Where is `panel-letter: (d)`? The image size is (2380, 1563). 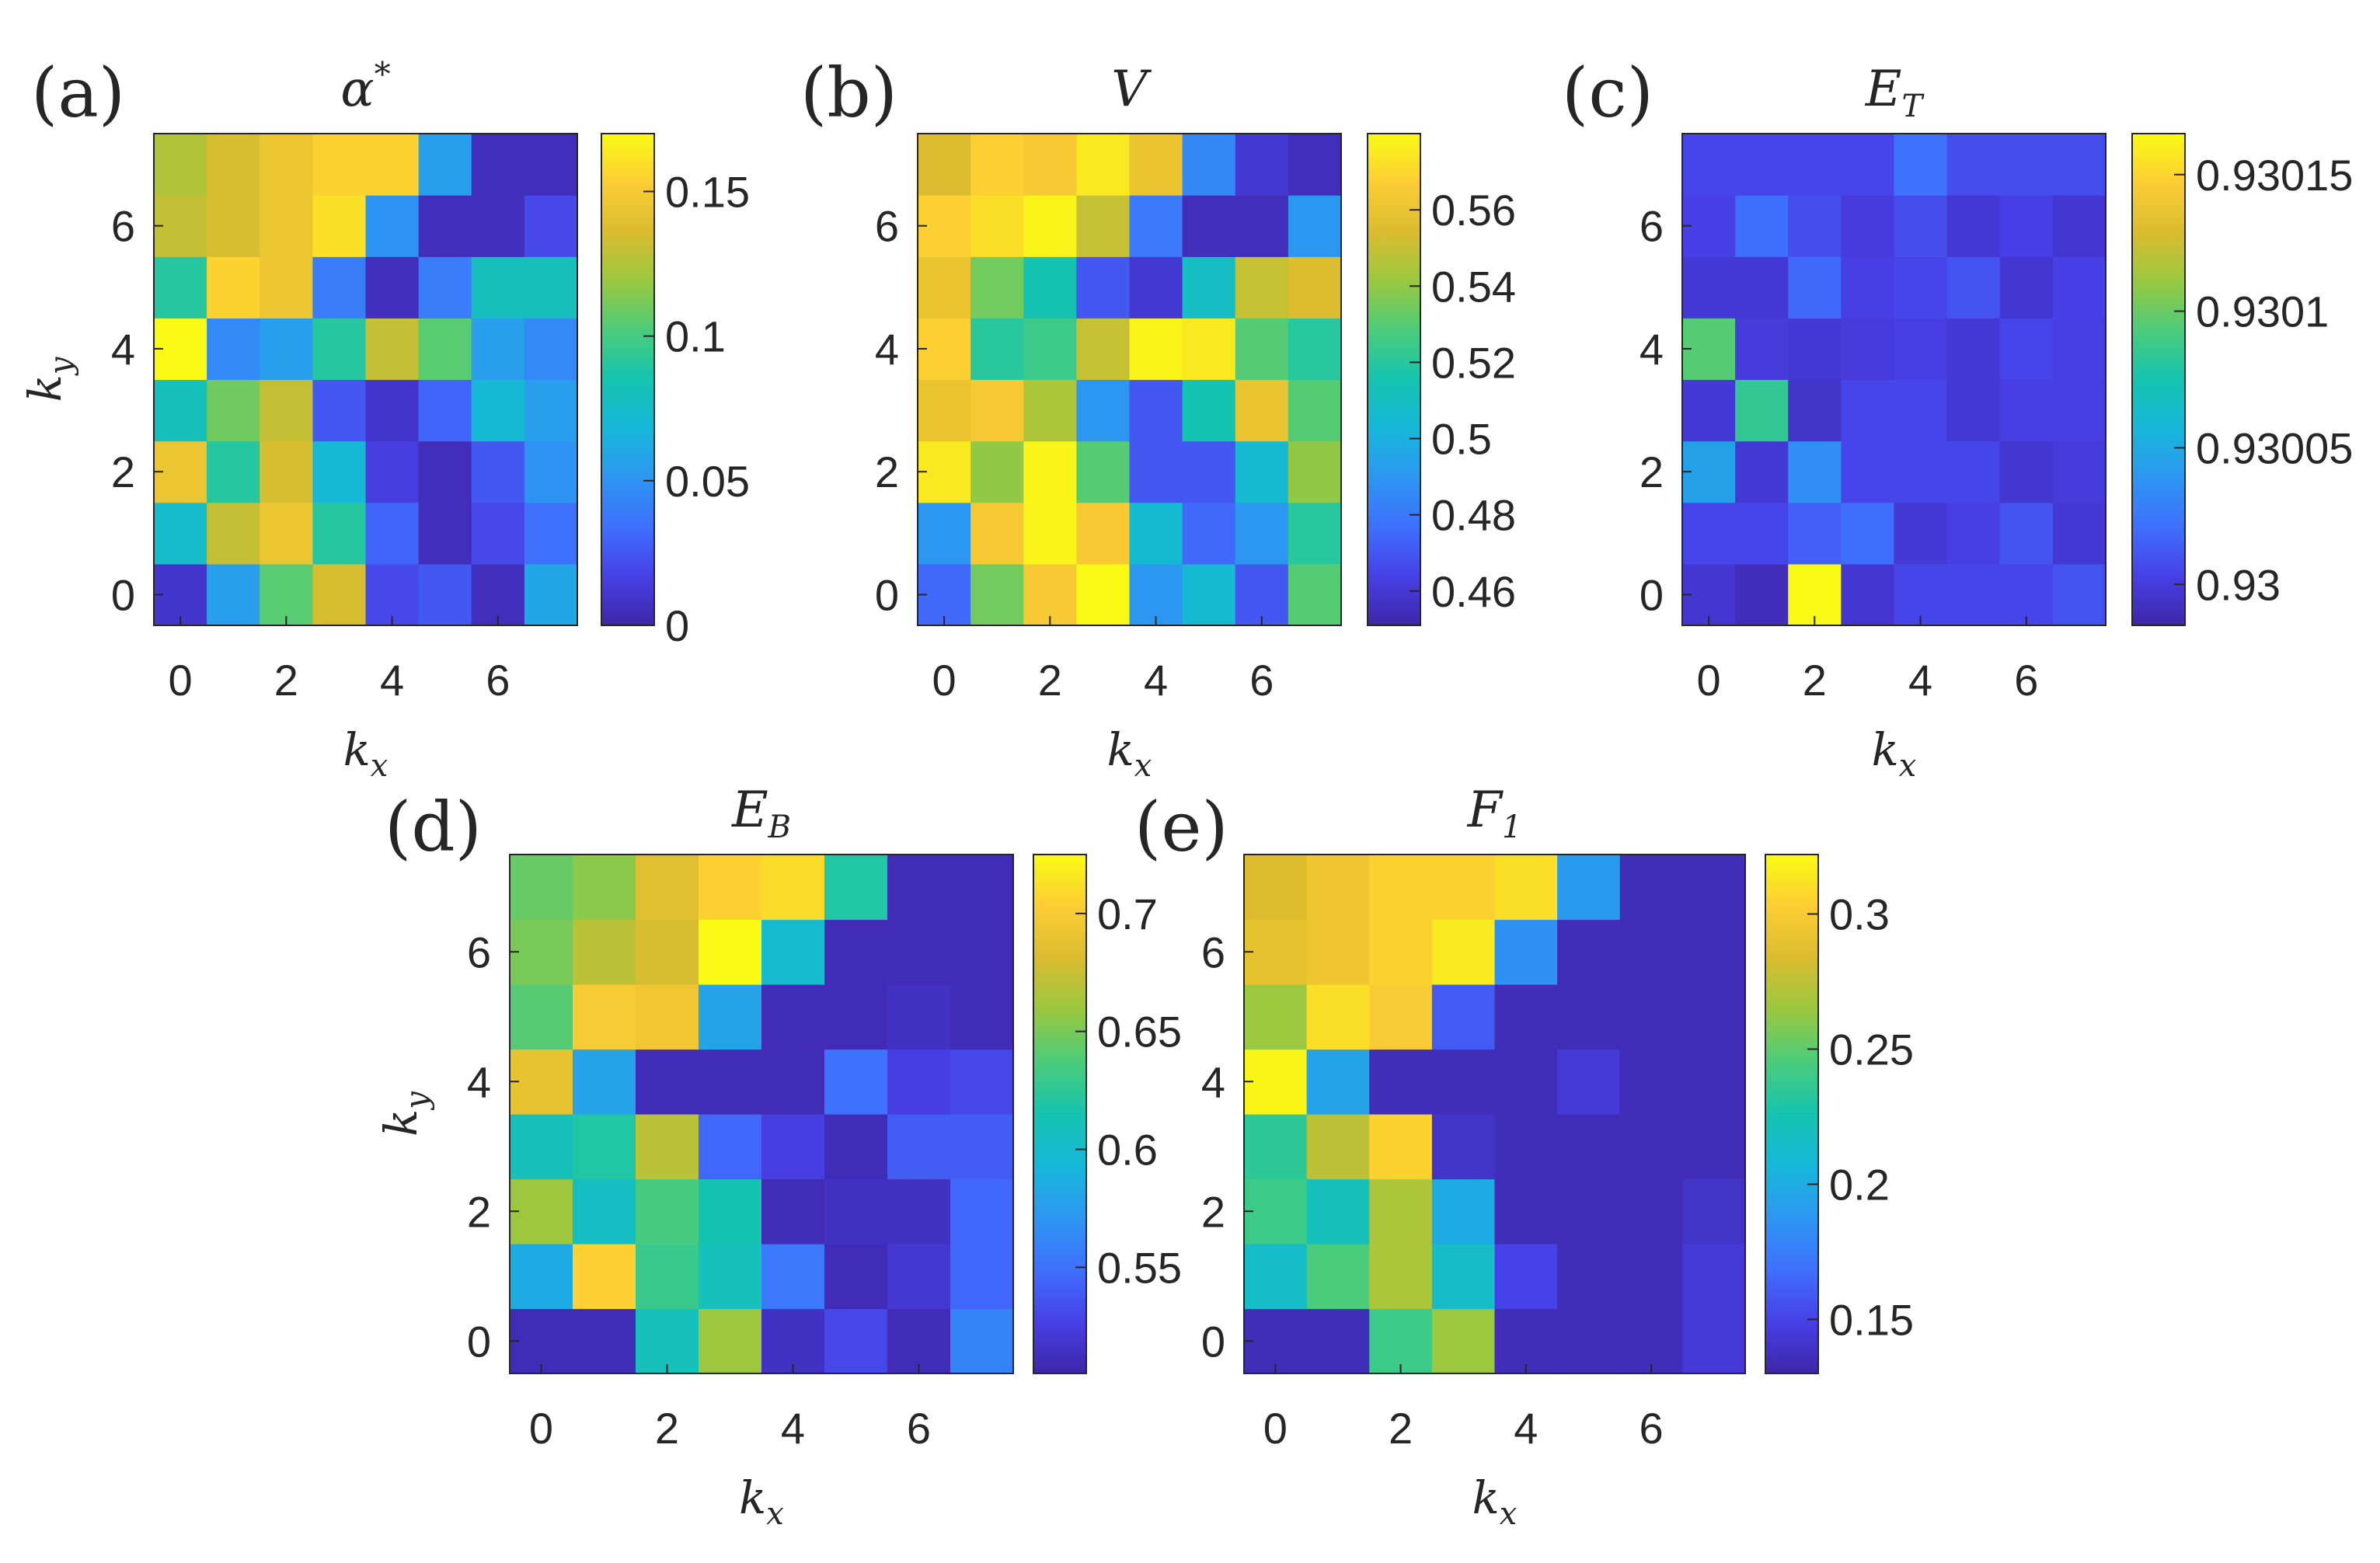
panel-letter: (d) is located at coordinates (433, 827).